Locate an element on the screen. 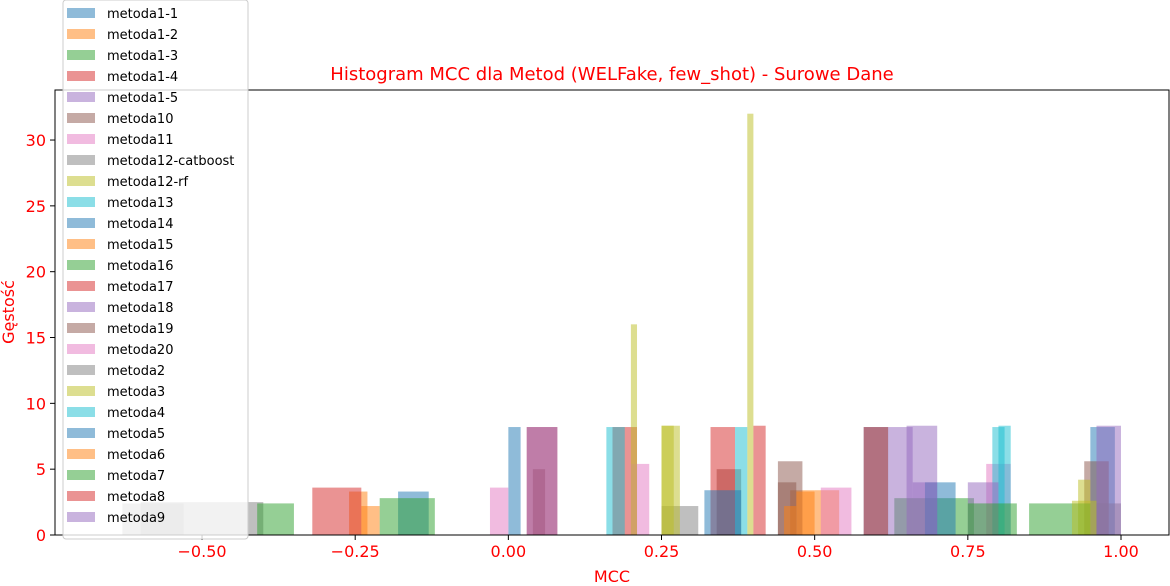 This screenshot has height=586, width=1170. x-tick-label: −0.50 is located at coordinates (202, 551).